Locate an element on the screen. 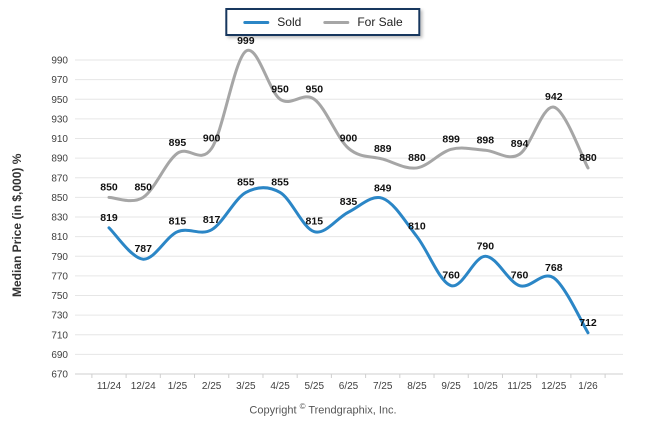  svg-text: 712 is located at coordinates (588, 323).